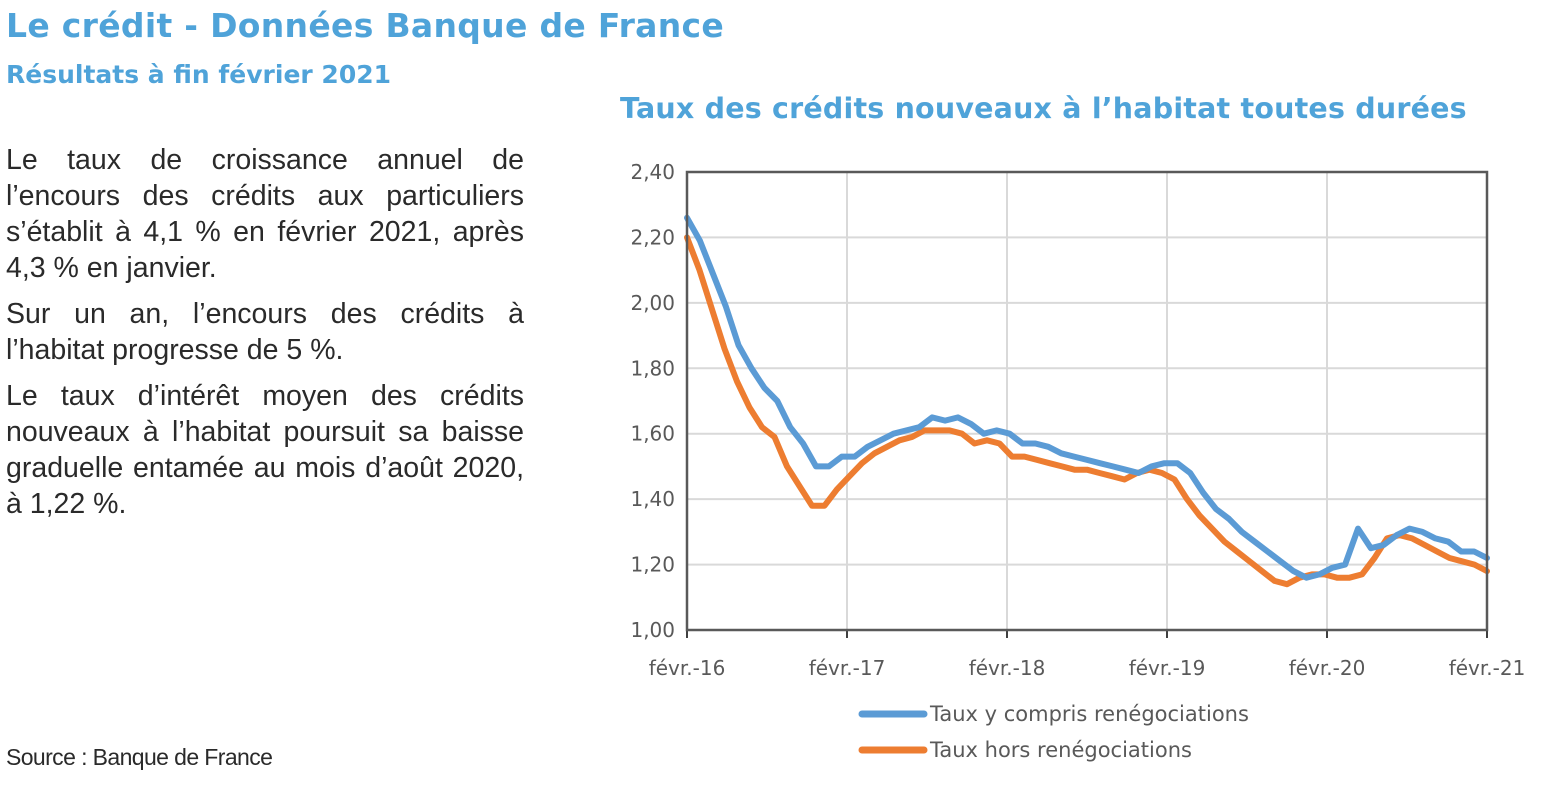 Image resolution: width=1552 pixels, height=790 pixels. I want to click on x-tick-label: févr.-18, so click(1007, 668).